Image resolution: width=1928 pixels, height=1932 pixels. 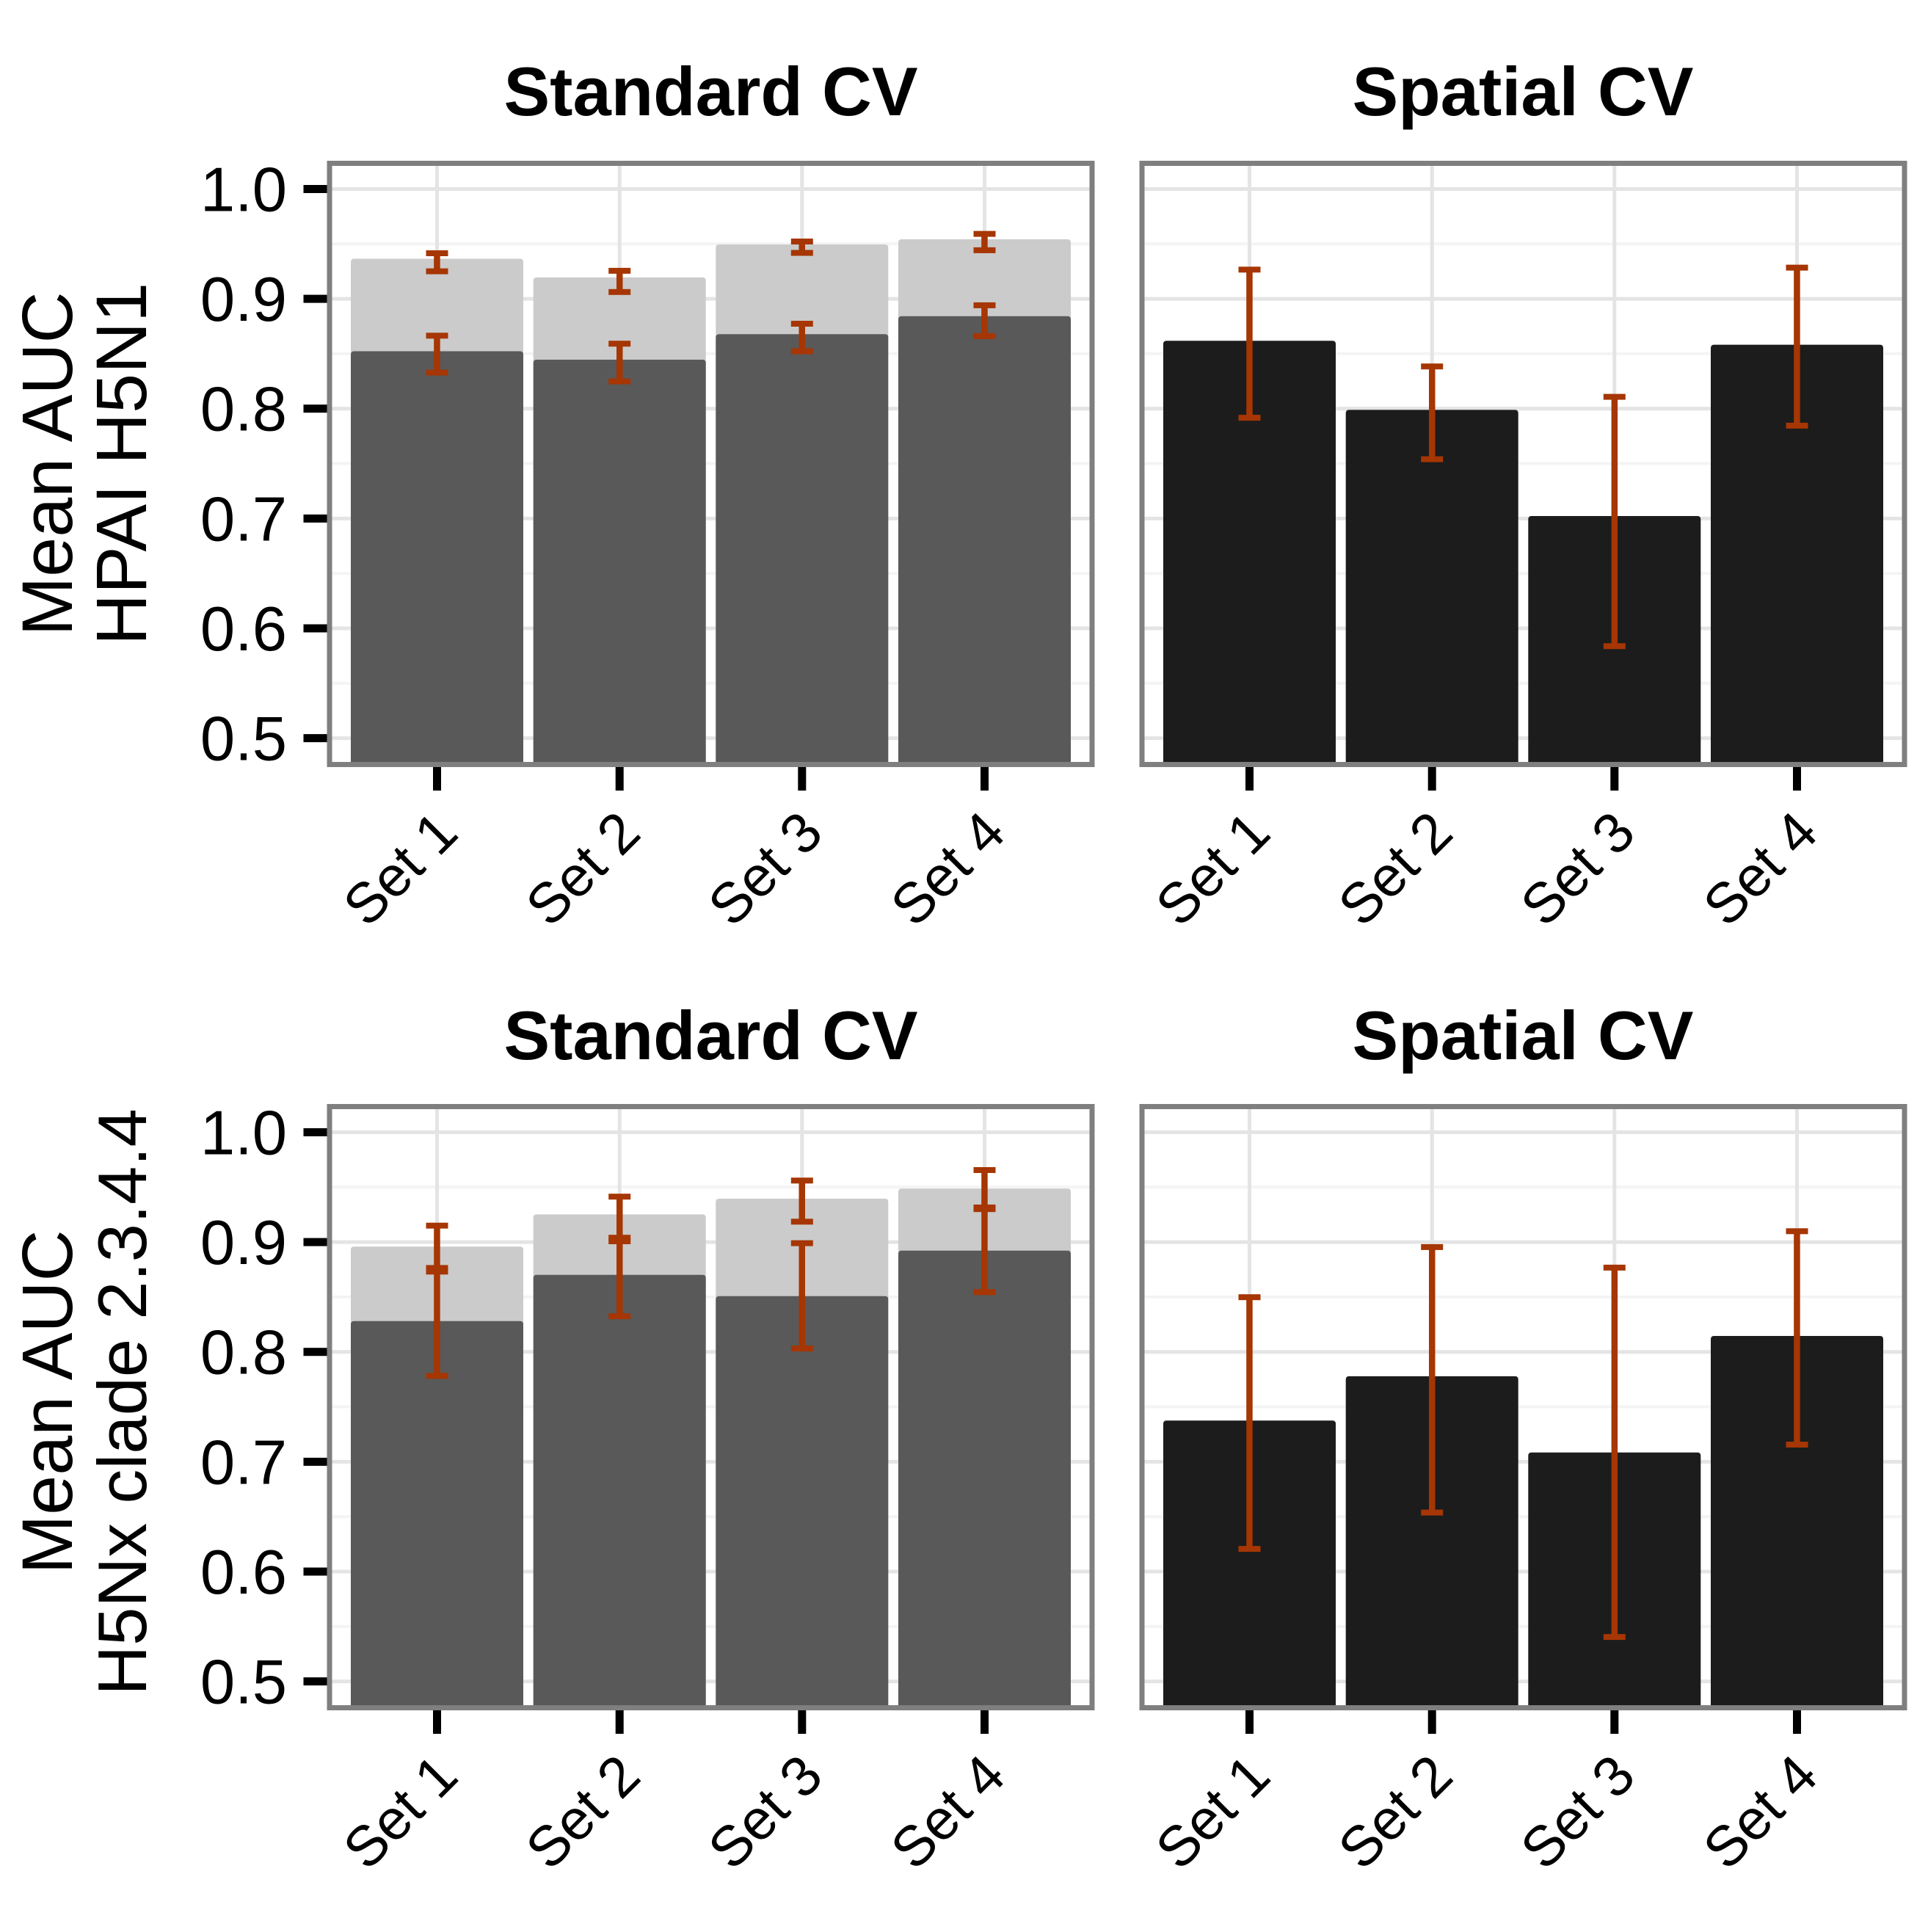 What do you see at coordinates (121, 464) in the screenshot?
I see `svg-text: HPAI H5N1` at bounding box center [121, 464].